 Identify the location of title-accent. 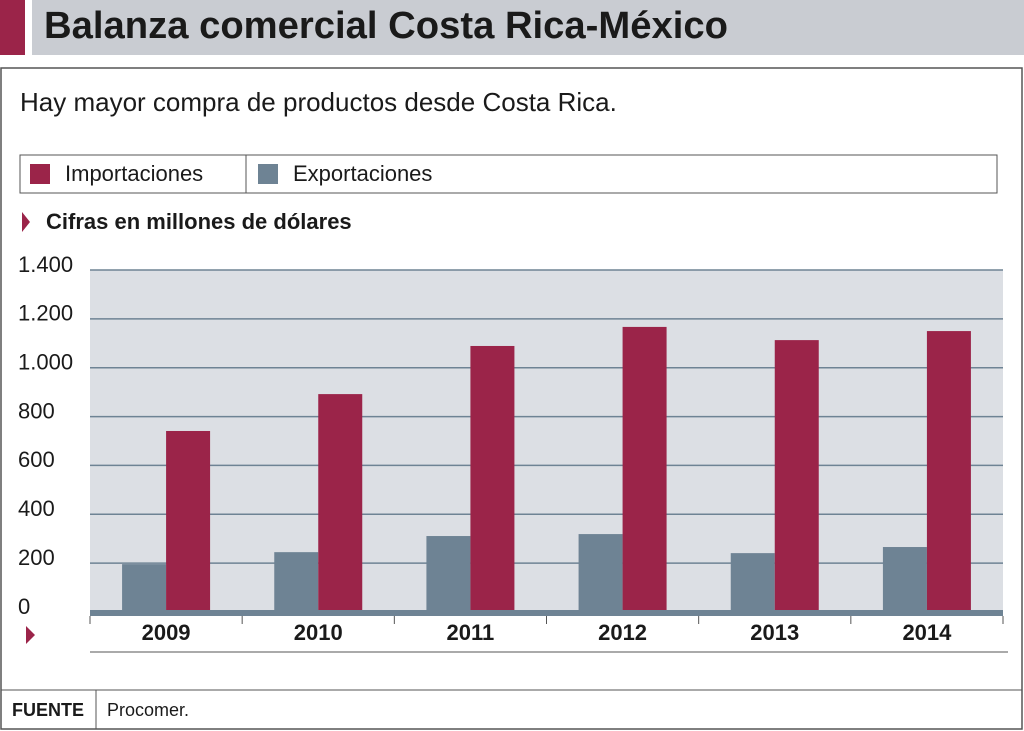
(12, 27).